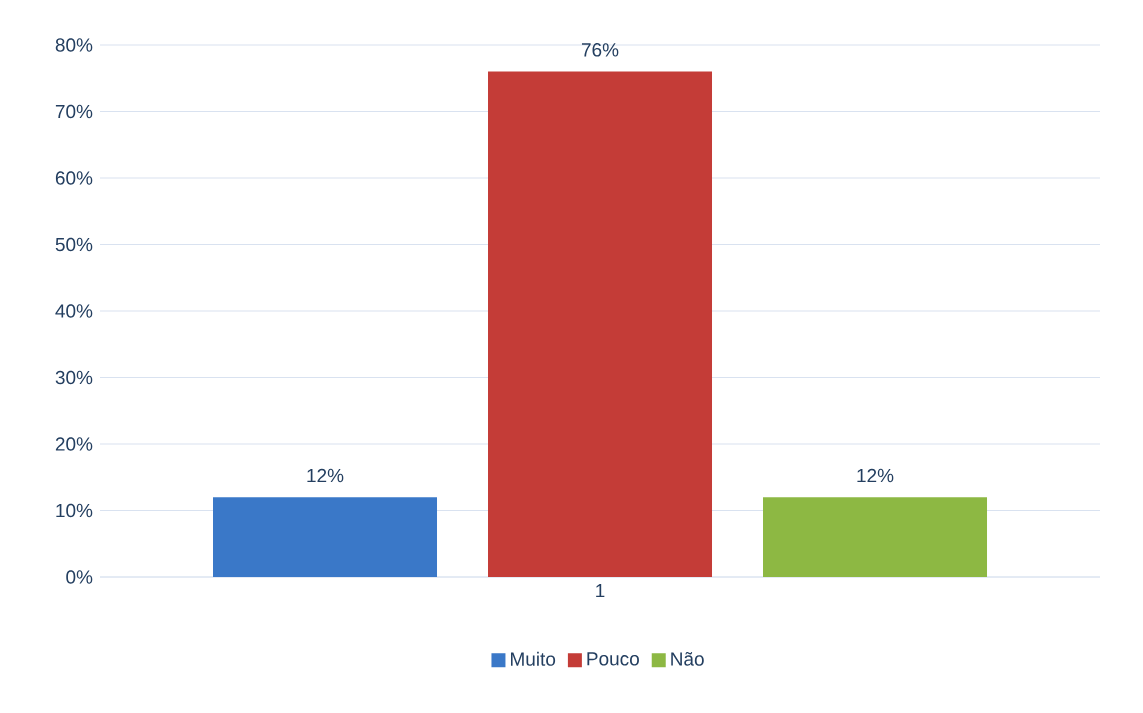 The width and height of the screenshot is (1143, 713). What do you see at coordinates (79, 577) in the screenshot?
I see `y-tick-label: 0%` at bounding box center [79, 577].